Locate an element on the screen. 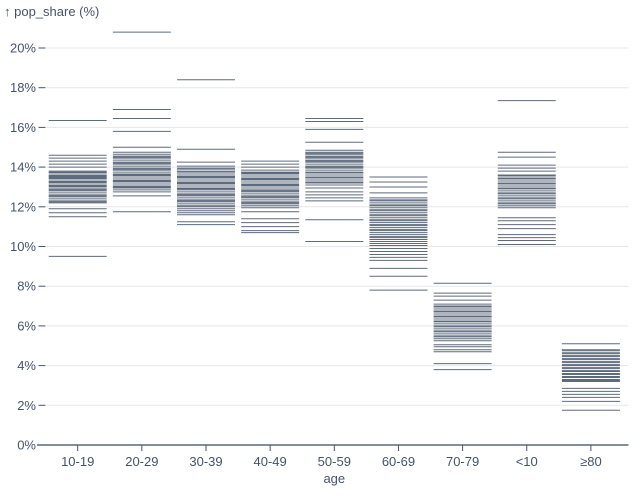  x-axis-tick-label: ≥80 is located at coordinates (591, 461).